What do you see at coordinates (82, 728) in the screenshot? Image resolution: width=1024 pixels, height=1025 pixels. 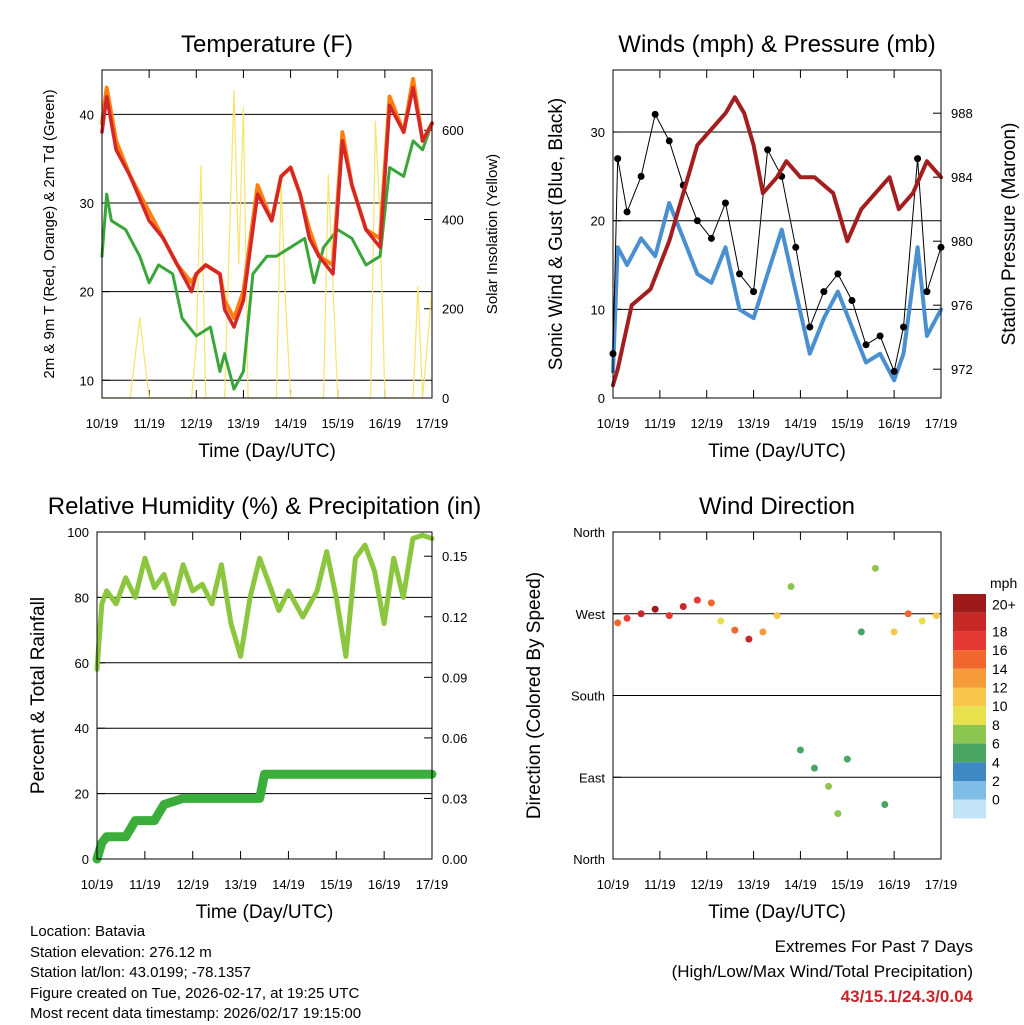 I see `y-tick-label: 40` at bounding box center [82, 728].